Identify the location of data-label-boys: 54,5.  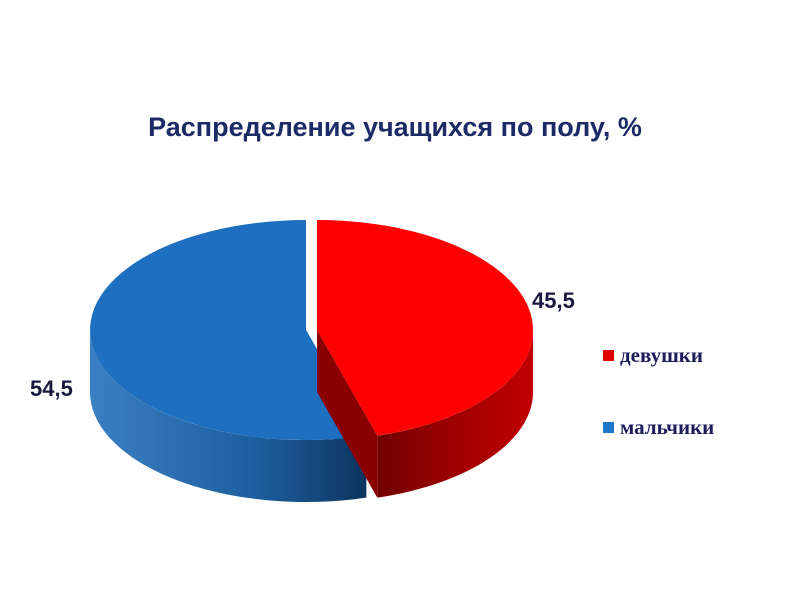
(51, 388).